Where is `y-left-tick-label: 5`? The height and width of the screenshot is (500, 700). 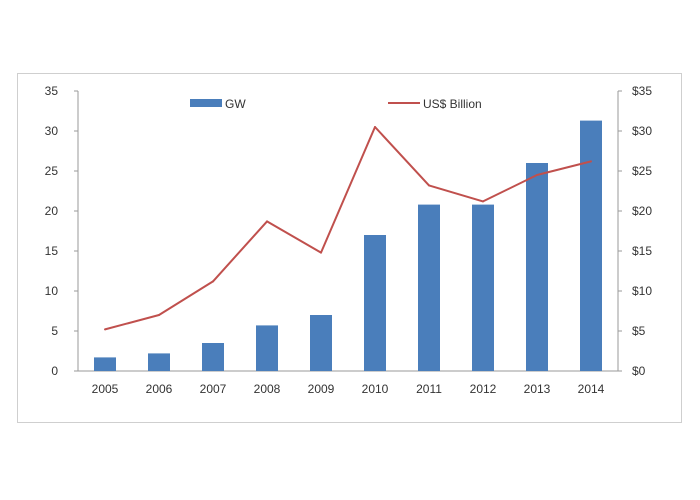 y-left-tick-label: 5 is located at coordinates (54, 331).